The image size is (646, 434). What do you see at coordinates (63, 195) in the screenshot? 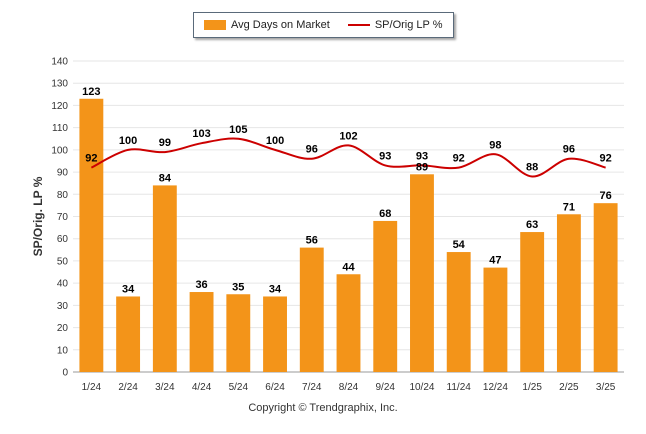
I see `y-tick-label: 80` at bounding box center [63, 195].